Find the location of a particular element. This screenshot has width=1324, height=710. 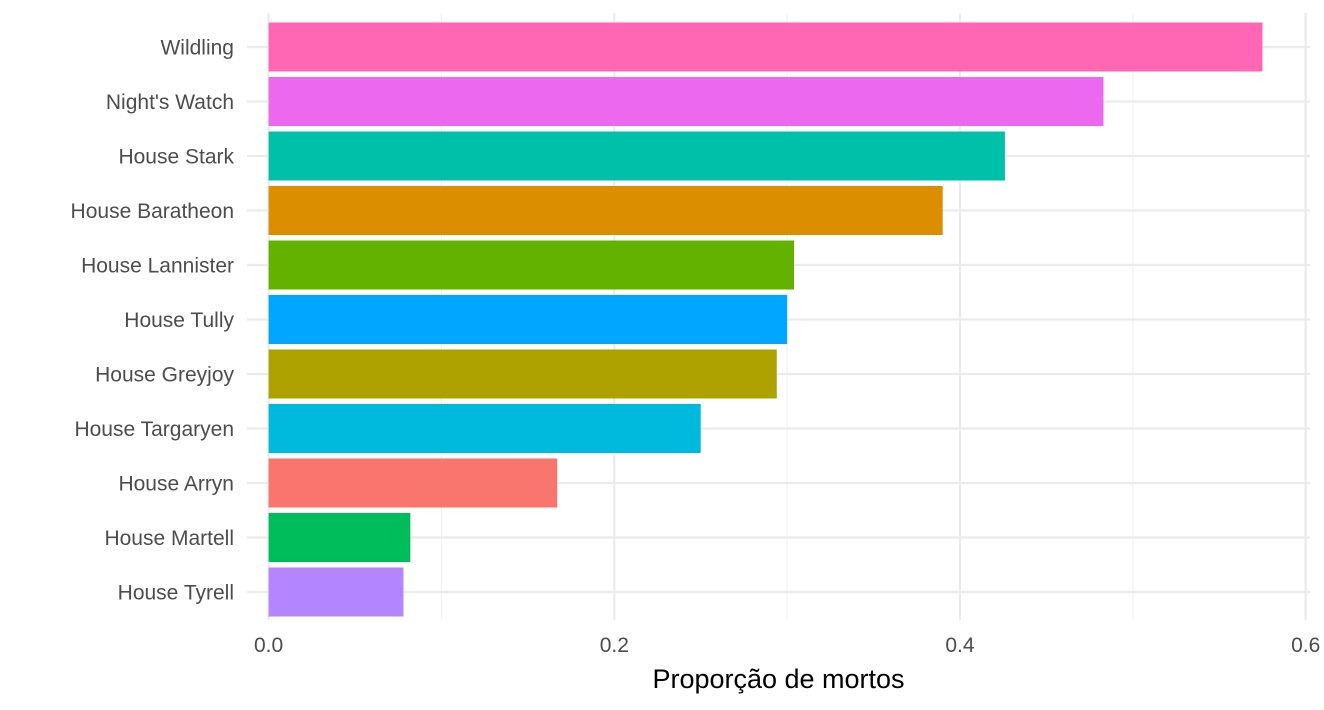

y-tick-label: House Tully is located at coordinates (179, 320).